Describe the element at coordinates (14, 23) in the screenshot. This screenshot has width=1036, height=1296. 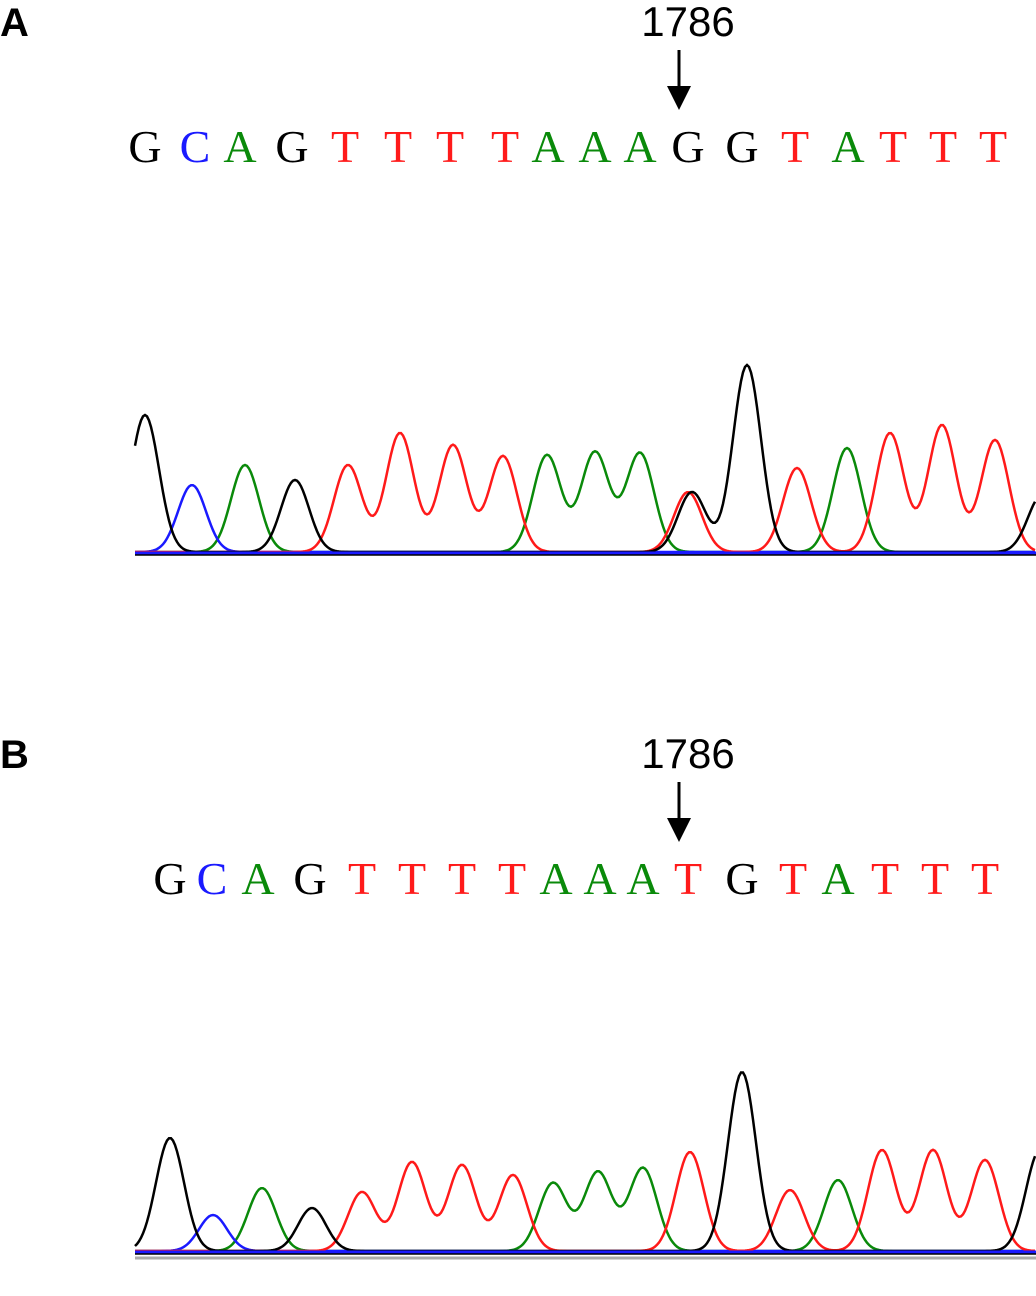
I see `panel-label: A` at that location.